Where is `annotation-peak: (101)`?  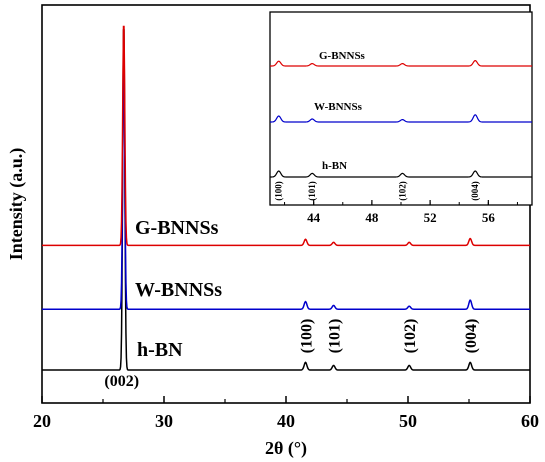 annotation-peak: (101) is located at coordinates (335, 336).